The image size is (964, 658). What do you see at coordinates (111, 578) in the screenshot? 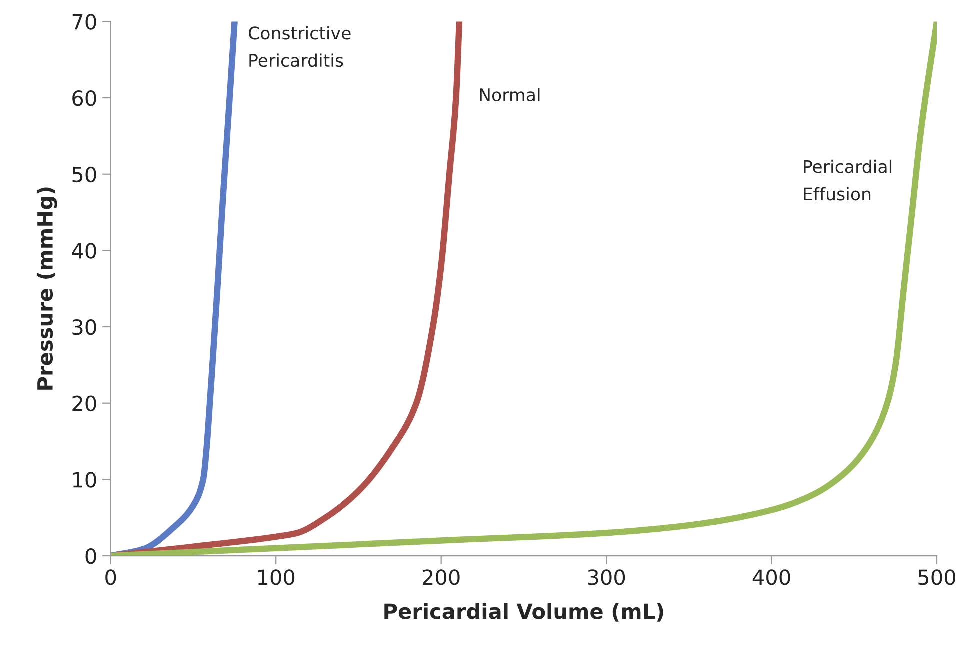
I see `x-tick-label: 0` at bounding box center [111, 578].